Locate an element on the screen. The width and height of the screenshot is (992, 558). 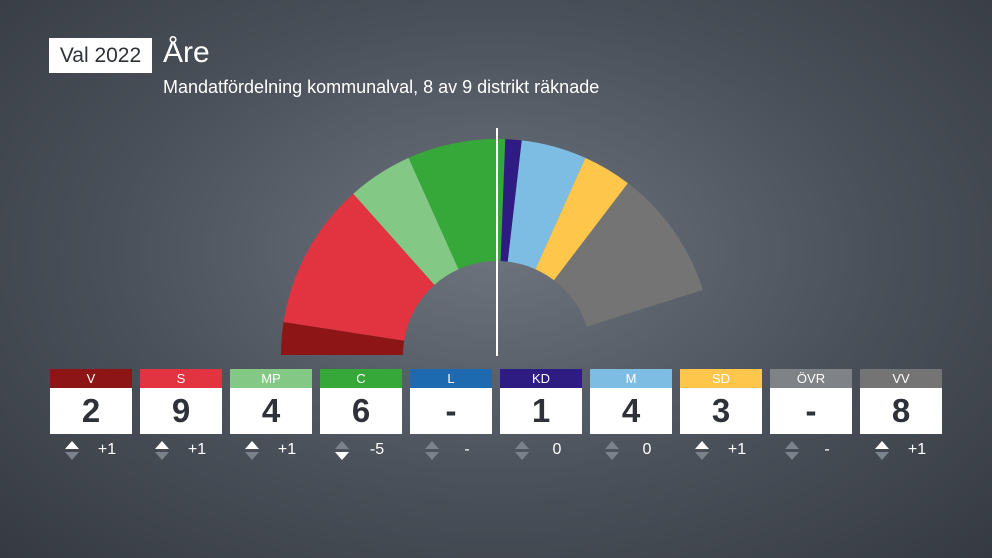
party-card-mp: MP 4 is located at coordinates (271, 401).